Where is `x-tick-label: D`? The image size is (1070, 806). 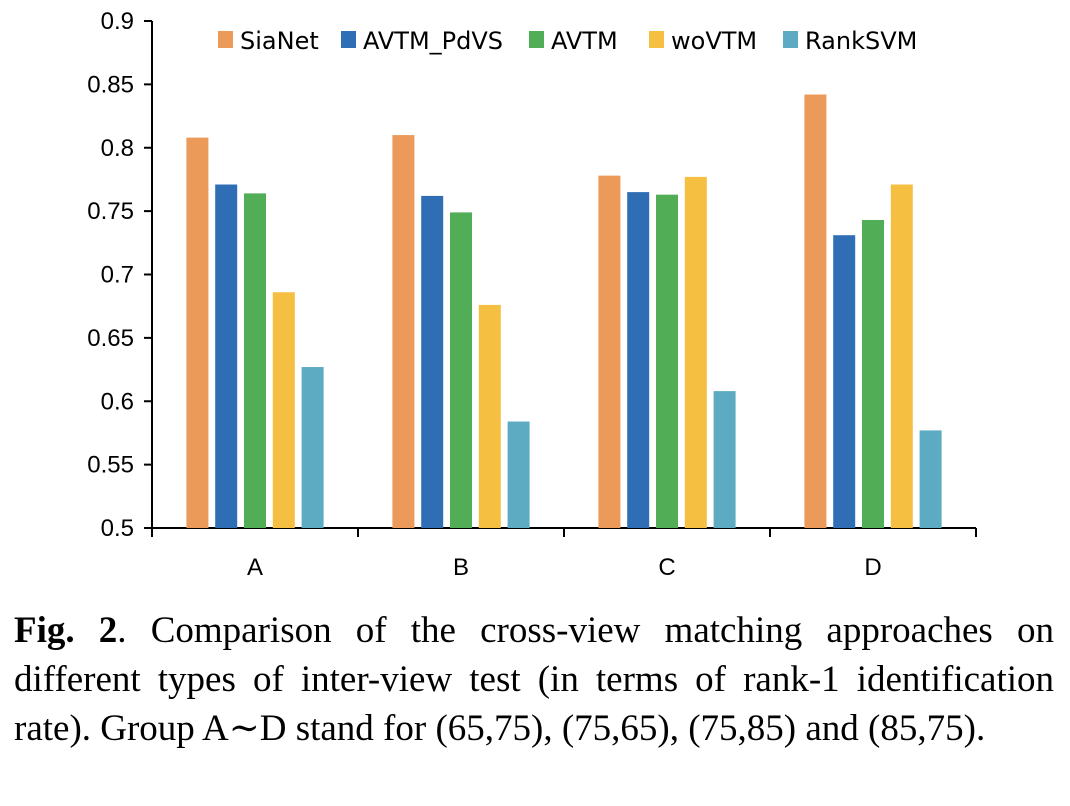
x-tick-label: D is located at coordinates (872, 567).